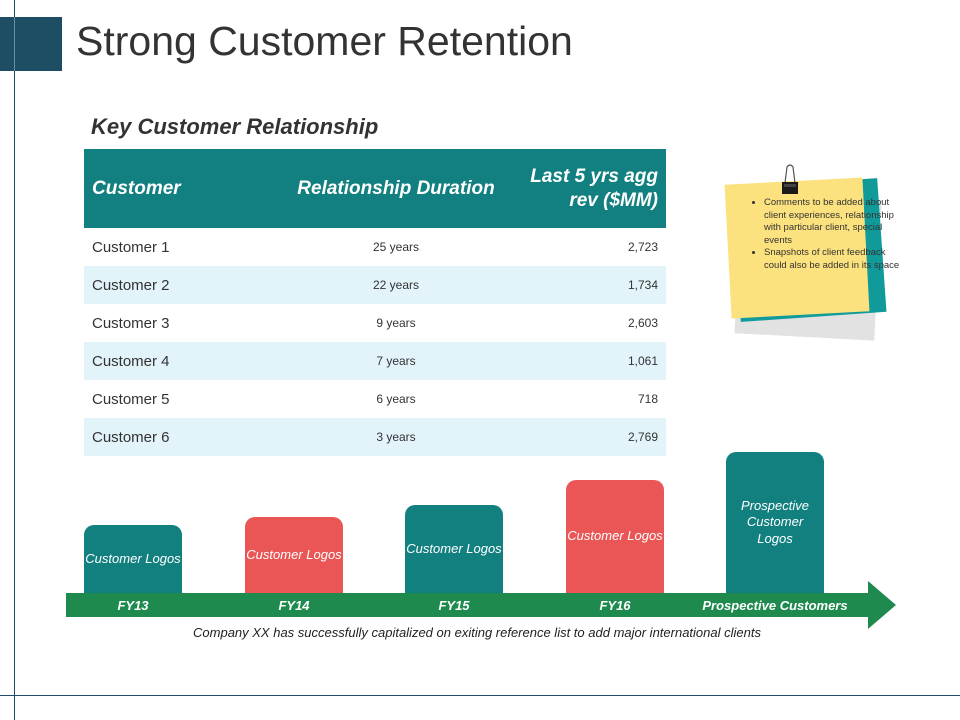  I want to click on section-title: Key Customer Relationship, so click(235, 126).